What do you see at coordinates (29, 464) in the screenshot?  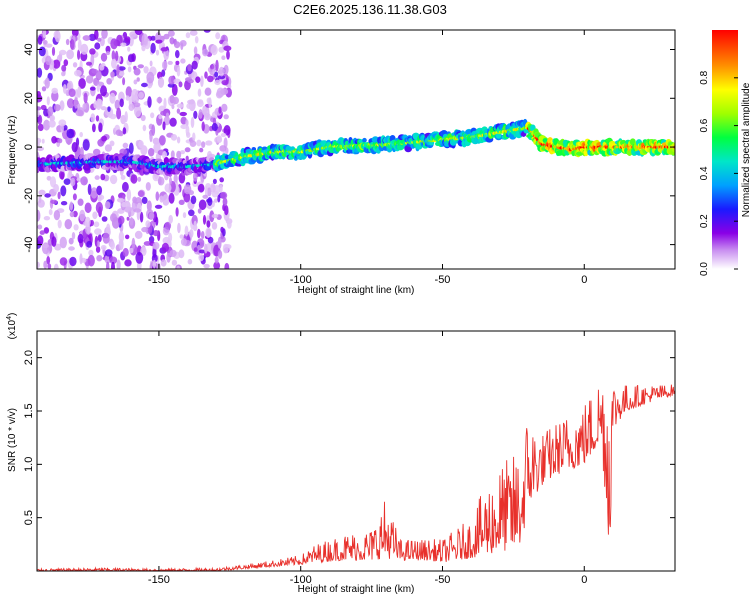 I see `y-tick-label: 1.0` at bounding box center [29, 464].